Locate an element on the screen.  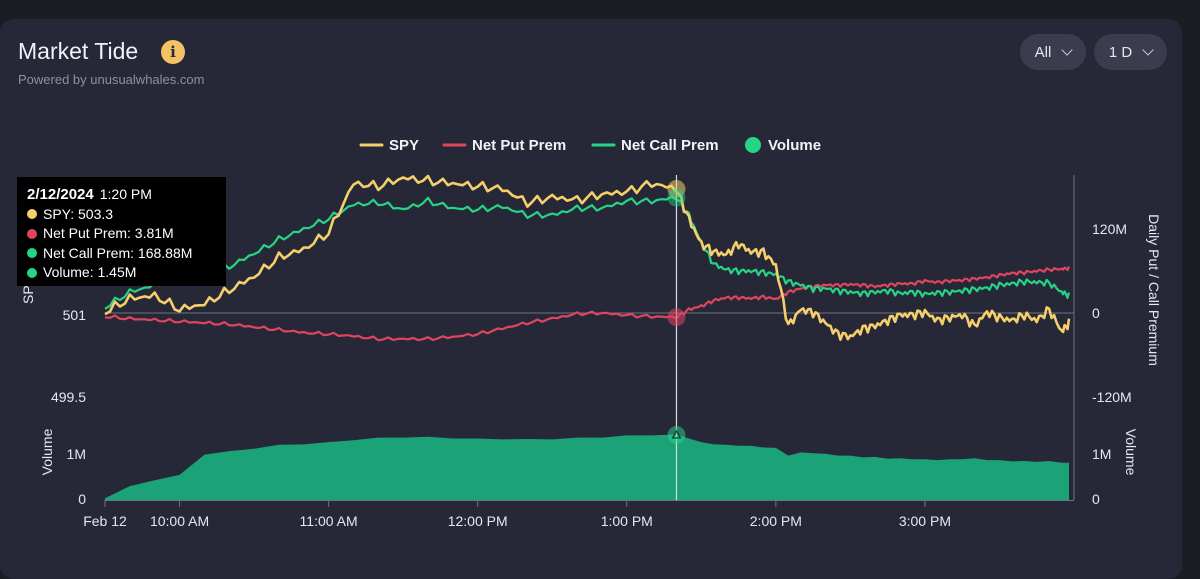
volume-right-tick-label: 1M is located at coordinates (1101, 454).